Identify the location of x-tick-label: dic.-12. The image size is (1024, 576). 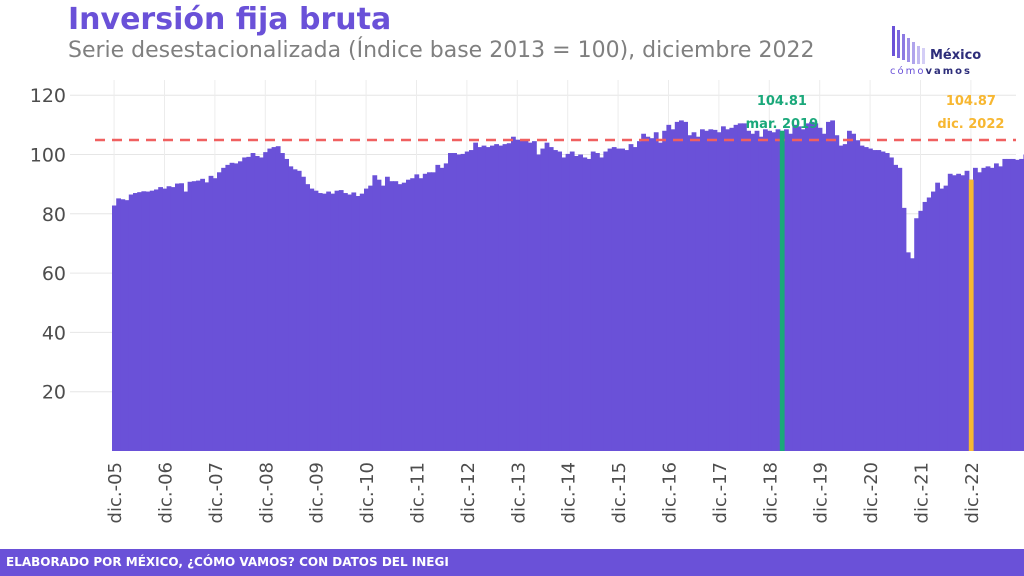
(468, 492).